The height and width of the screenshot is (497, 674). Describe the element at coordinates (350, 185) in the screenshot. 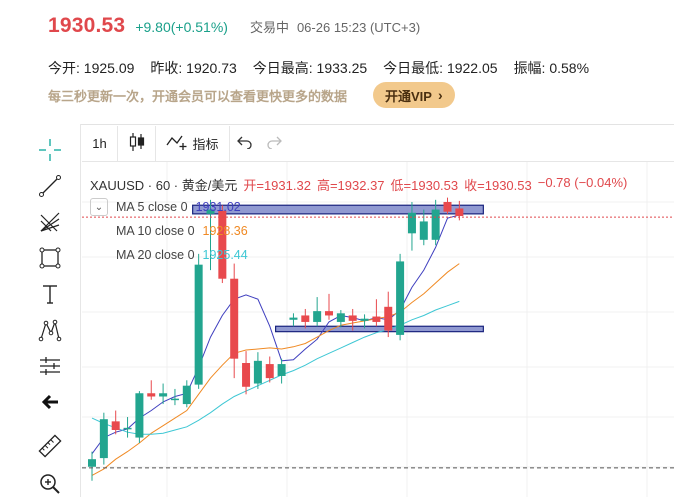

I see `ohlc-high: 高=1932.37` at that location.